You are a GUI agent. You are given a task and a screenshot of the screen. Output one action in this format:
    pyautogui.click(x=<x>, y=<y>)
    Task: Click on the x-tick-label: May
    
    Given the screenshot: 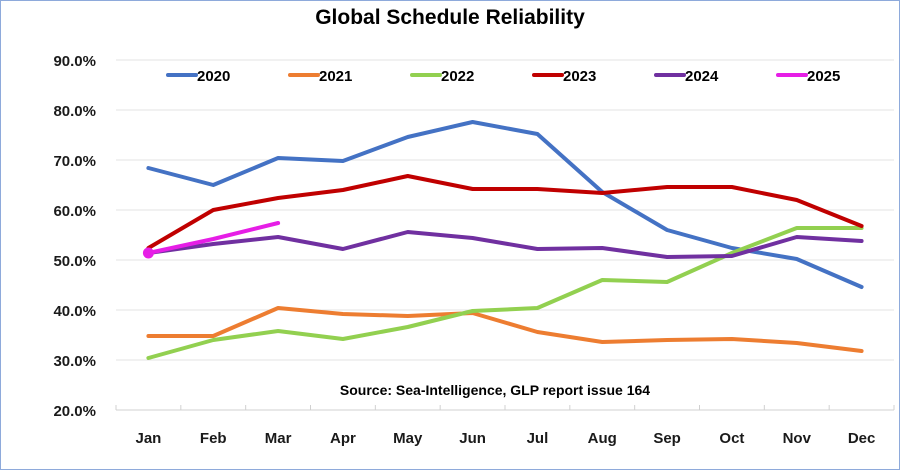 What is the action you would take?
    pyautogui.click(x=408, y=438)
    